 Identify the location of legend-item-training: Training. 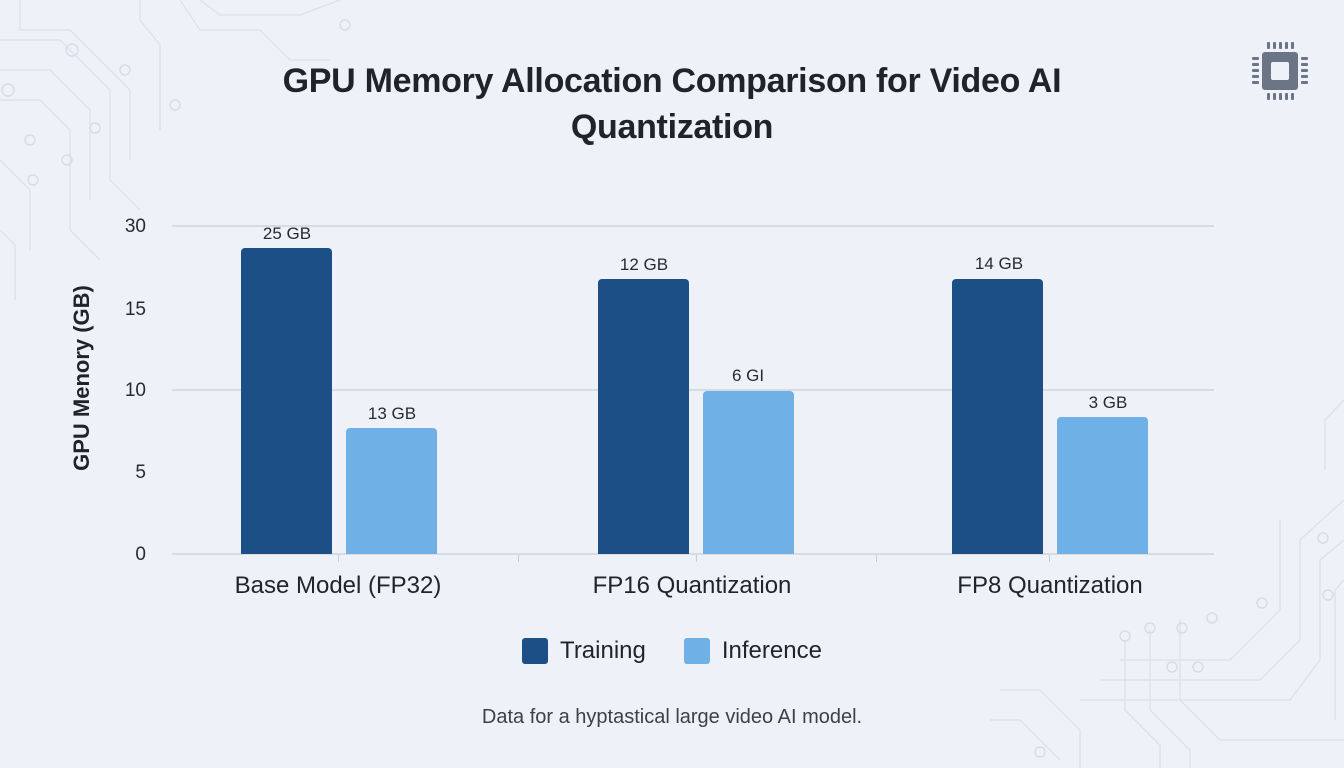
(584, 651).